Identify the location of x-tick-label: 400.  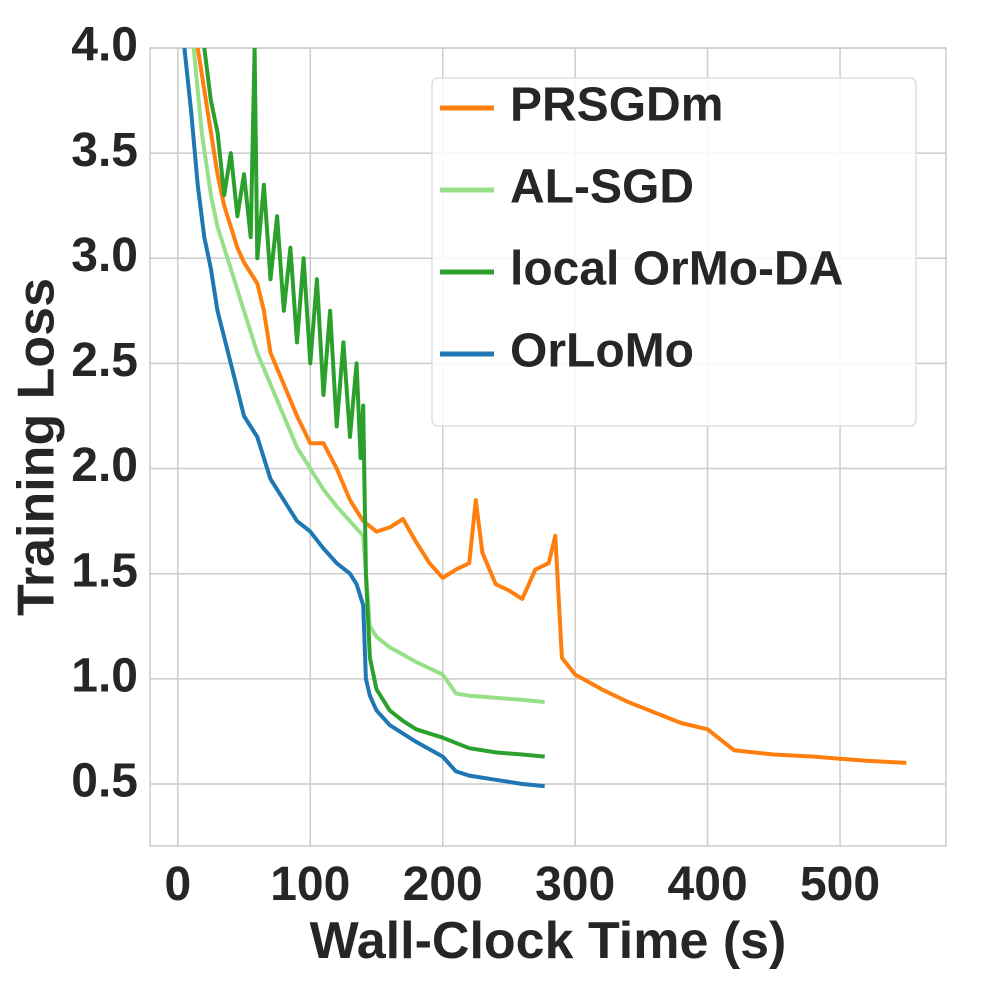
(708, 884).